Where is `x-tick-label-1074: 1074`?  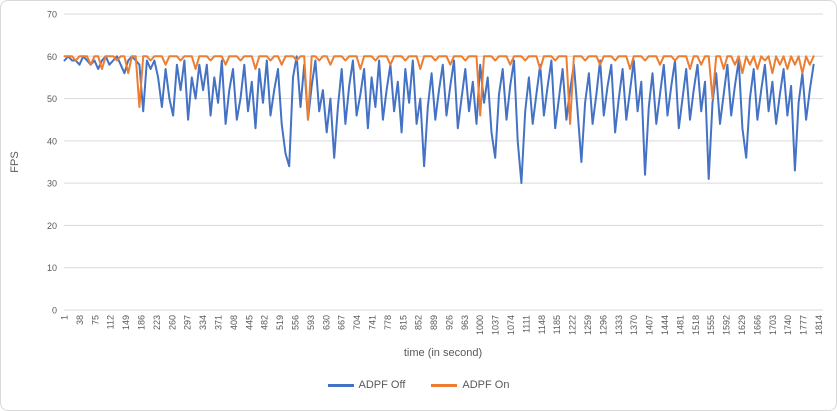
x-tick-label-1074: 1074 is located at coordinates (511, 325).